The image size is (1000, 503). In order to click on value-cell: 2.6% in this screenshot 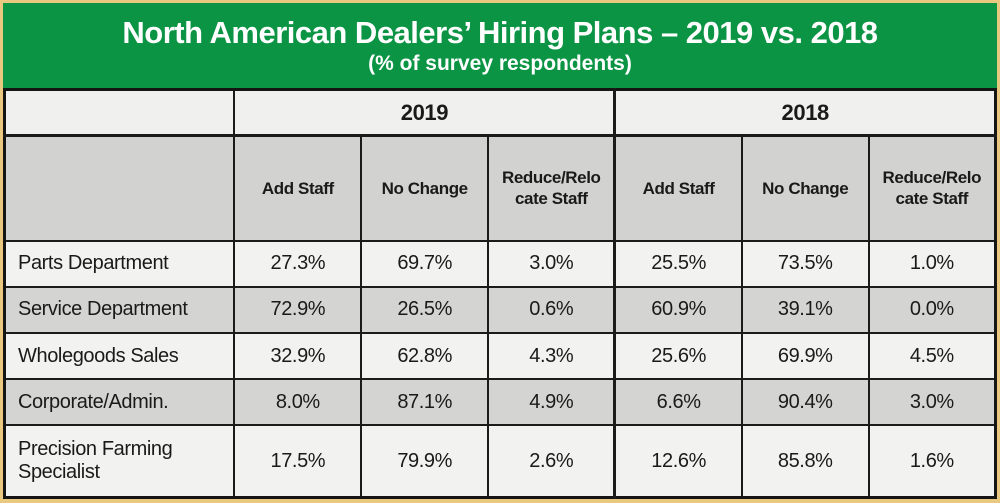, I will do `click(551, 461)`.